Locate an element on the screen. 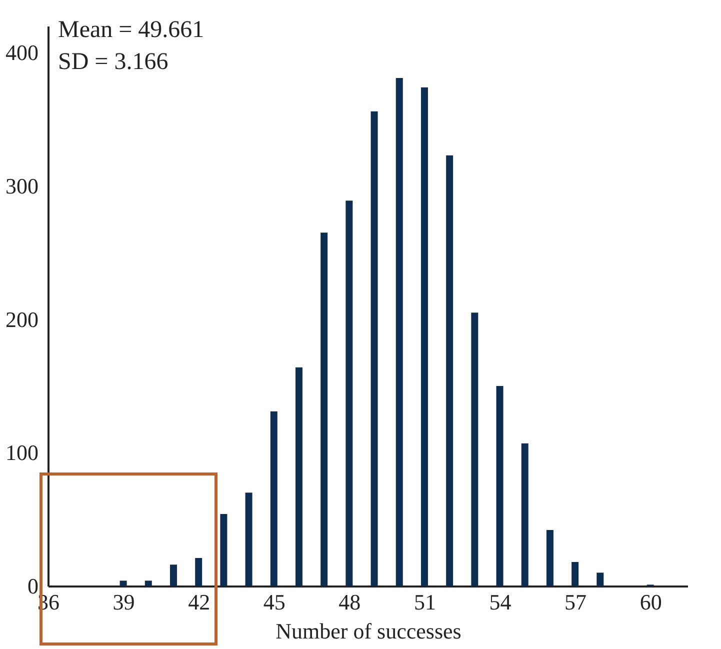 The image size is (721, 649). x-tick-label: 39 is located at coordinates (123, 602).